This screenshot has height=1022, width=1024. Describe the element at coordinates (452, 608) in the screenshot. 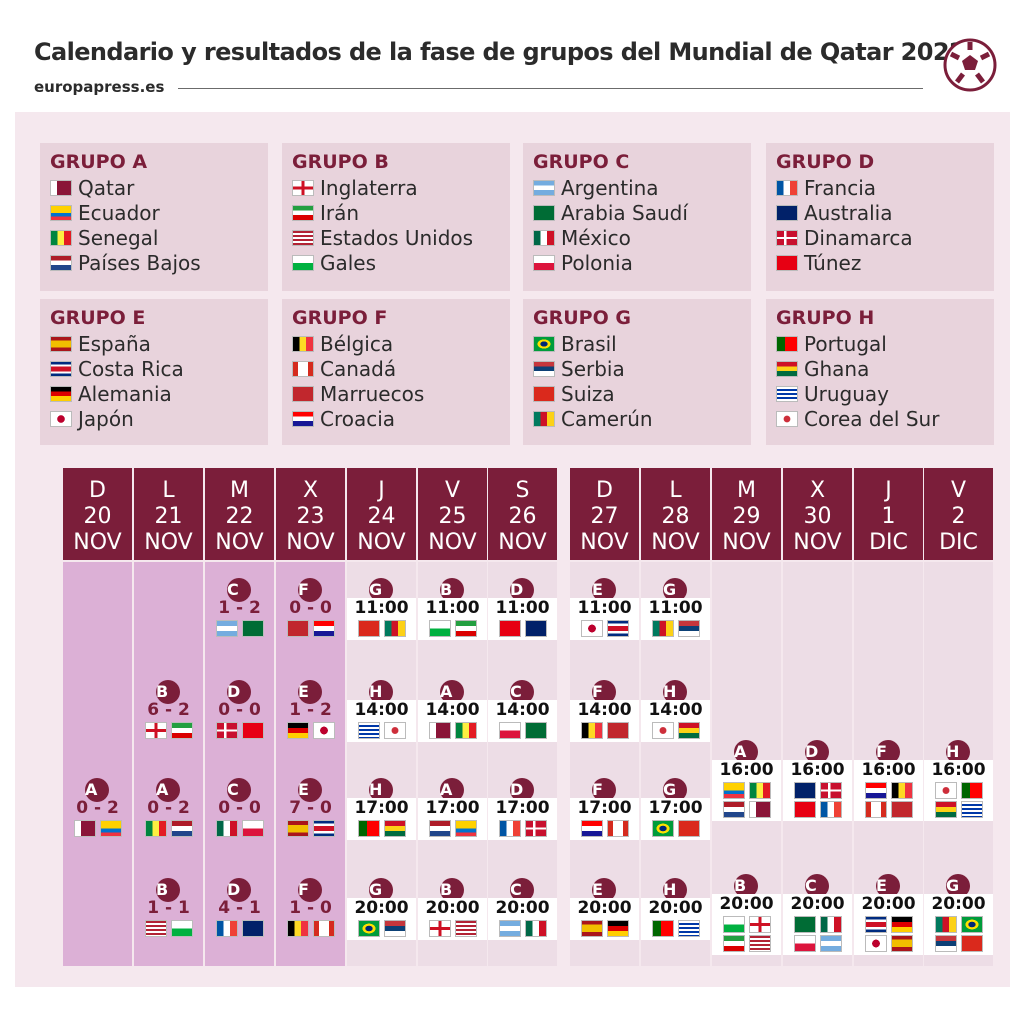

I see `match-time: 11:00` at that location.